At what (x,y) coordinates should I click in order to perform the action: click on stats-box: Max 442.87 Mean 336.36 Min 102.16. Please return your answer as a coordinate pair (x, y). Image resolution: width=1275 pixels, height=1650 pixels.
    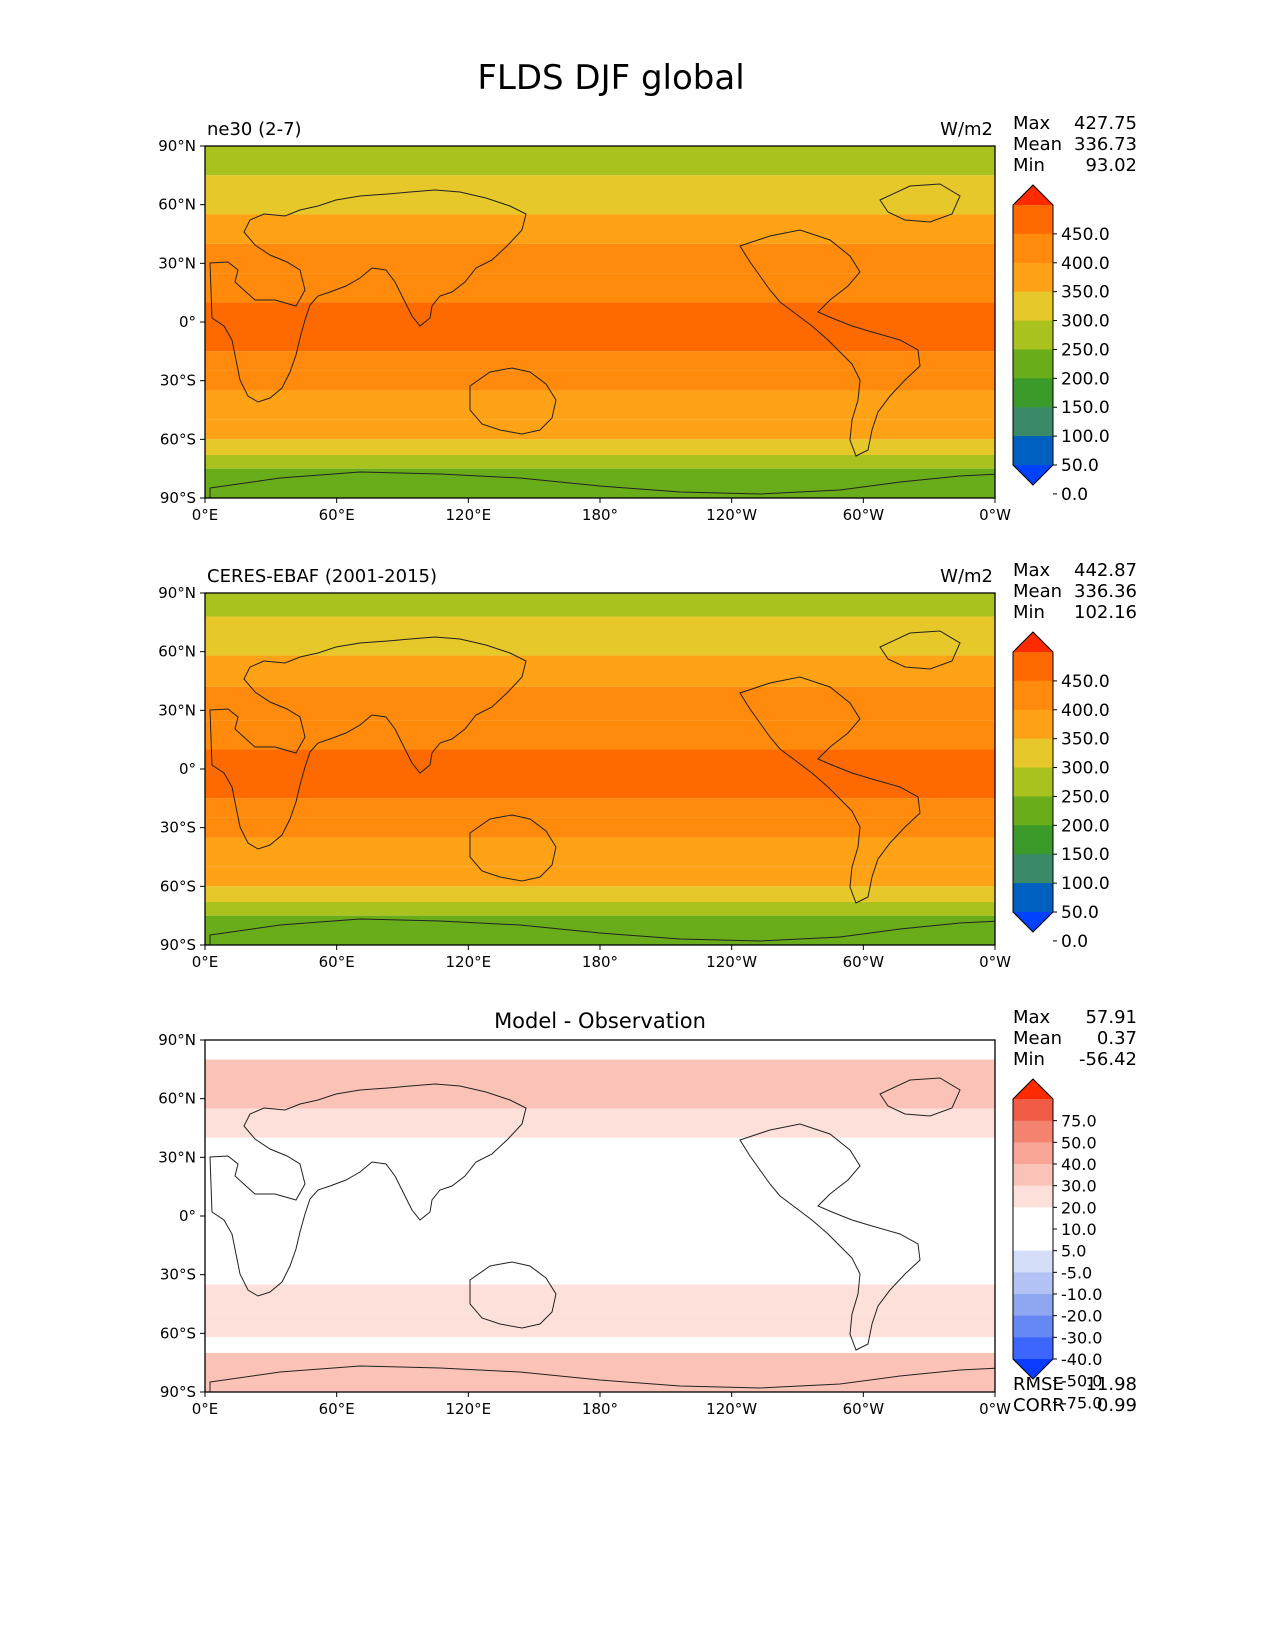
    Looking at the image, I should click on (1075, 591).